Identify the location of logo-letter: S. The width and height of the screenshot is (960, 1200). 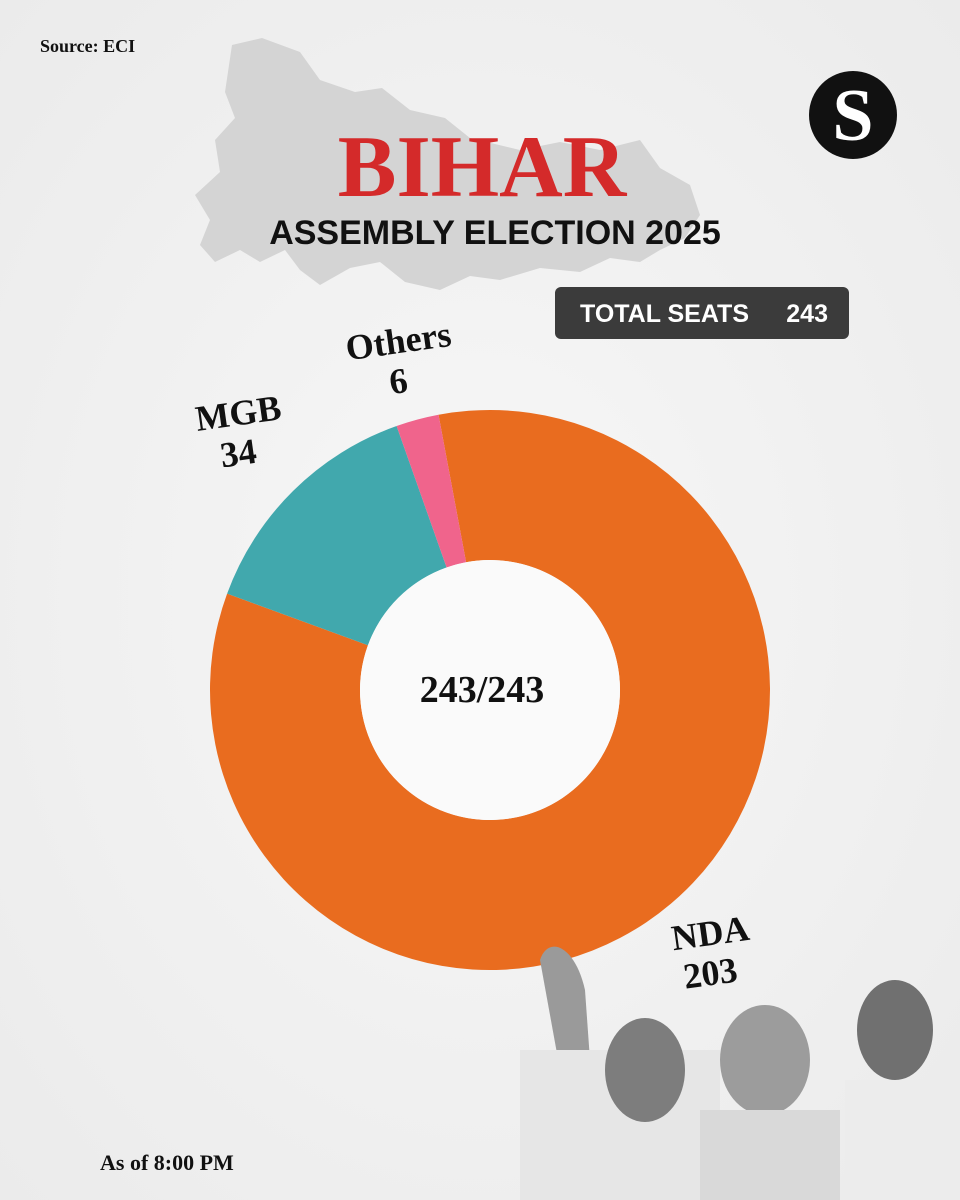
(852, 116).